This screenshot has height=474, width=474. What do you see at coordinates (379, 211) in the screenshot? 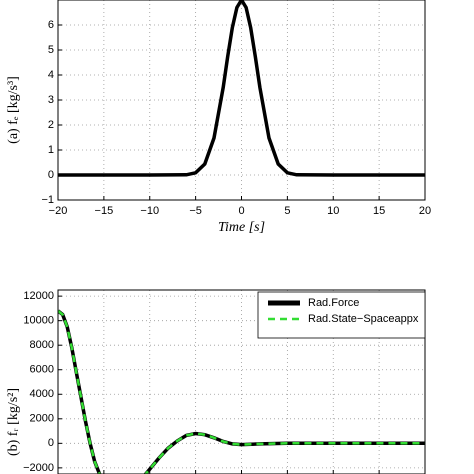
I see `x-tick-label: 15` at bounding box center [379, 211].